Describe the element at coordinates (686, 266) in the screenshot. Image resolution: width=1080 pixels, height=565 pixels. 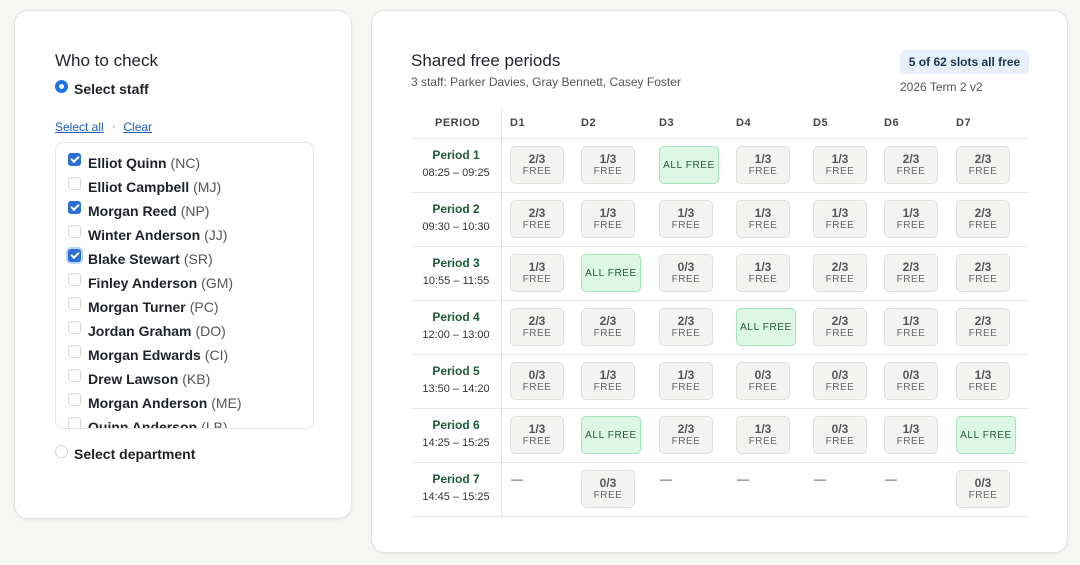
I see `free-count: 0/3` at that location.